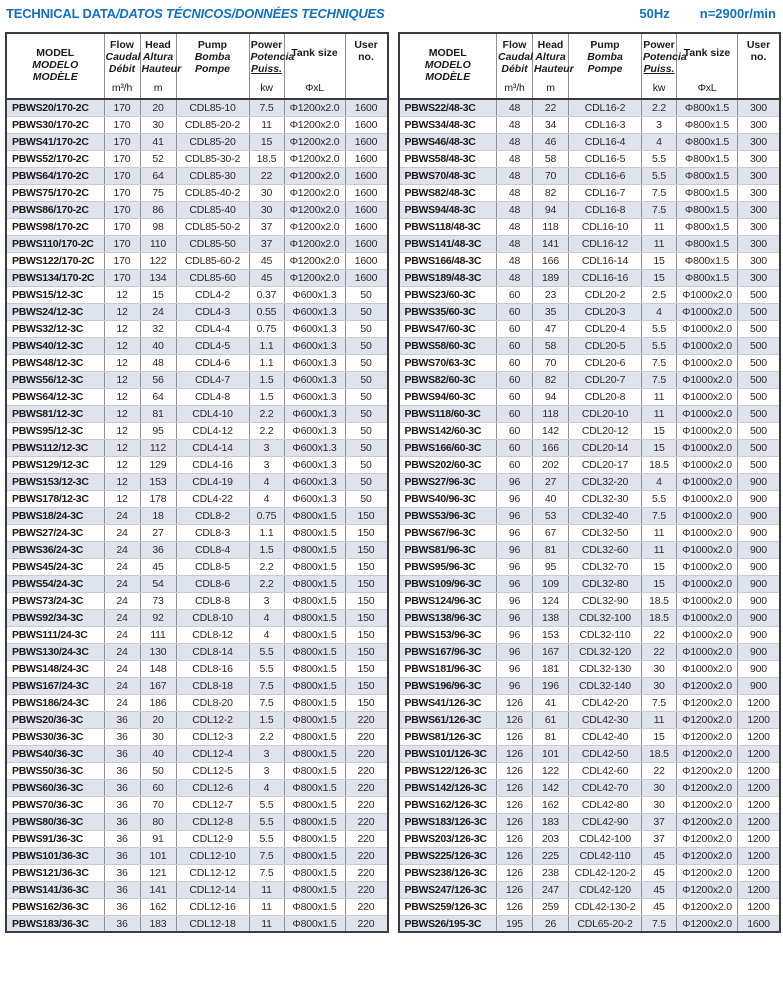  Describe the element at coordinates (55, 787) in the screenshot. I see `model-cell: PBWS60/36-3C` at that location.